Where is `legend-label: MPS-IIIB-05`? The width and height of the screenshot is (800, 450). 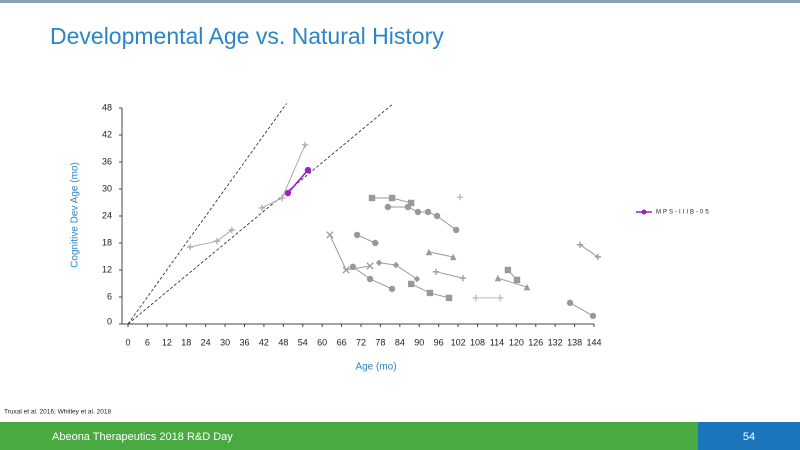 legend-label: MPS-IIIB-05 is located at coordinates (683, 213).